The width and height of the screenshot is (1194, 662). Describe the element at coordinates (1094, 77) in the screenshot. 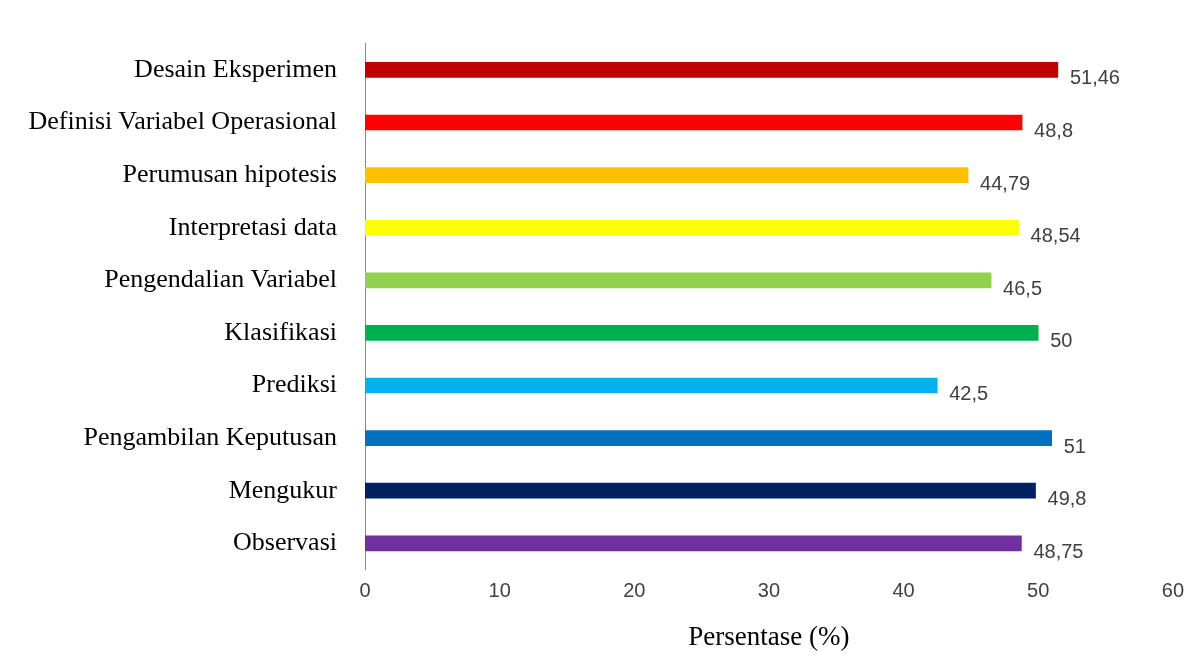

I see `data-label: 51,46` at that location.